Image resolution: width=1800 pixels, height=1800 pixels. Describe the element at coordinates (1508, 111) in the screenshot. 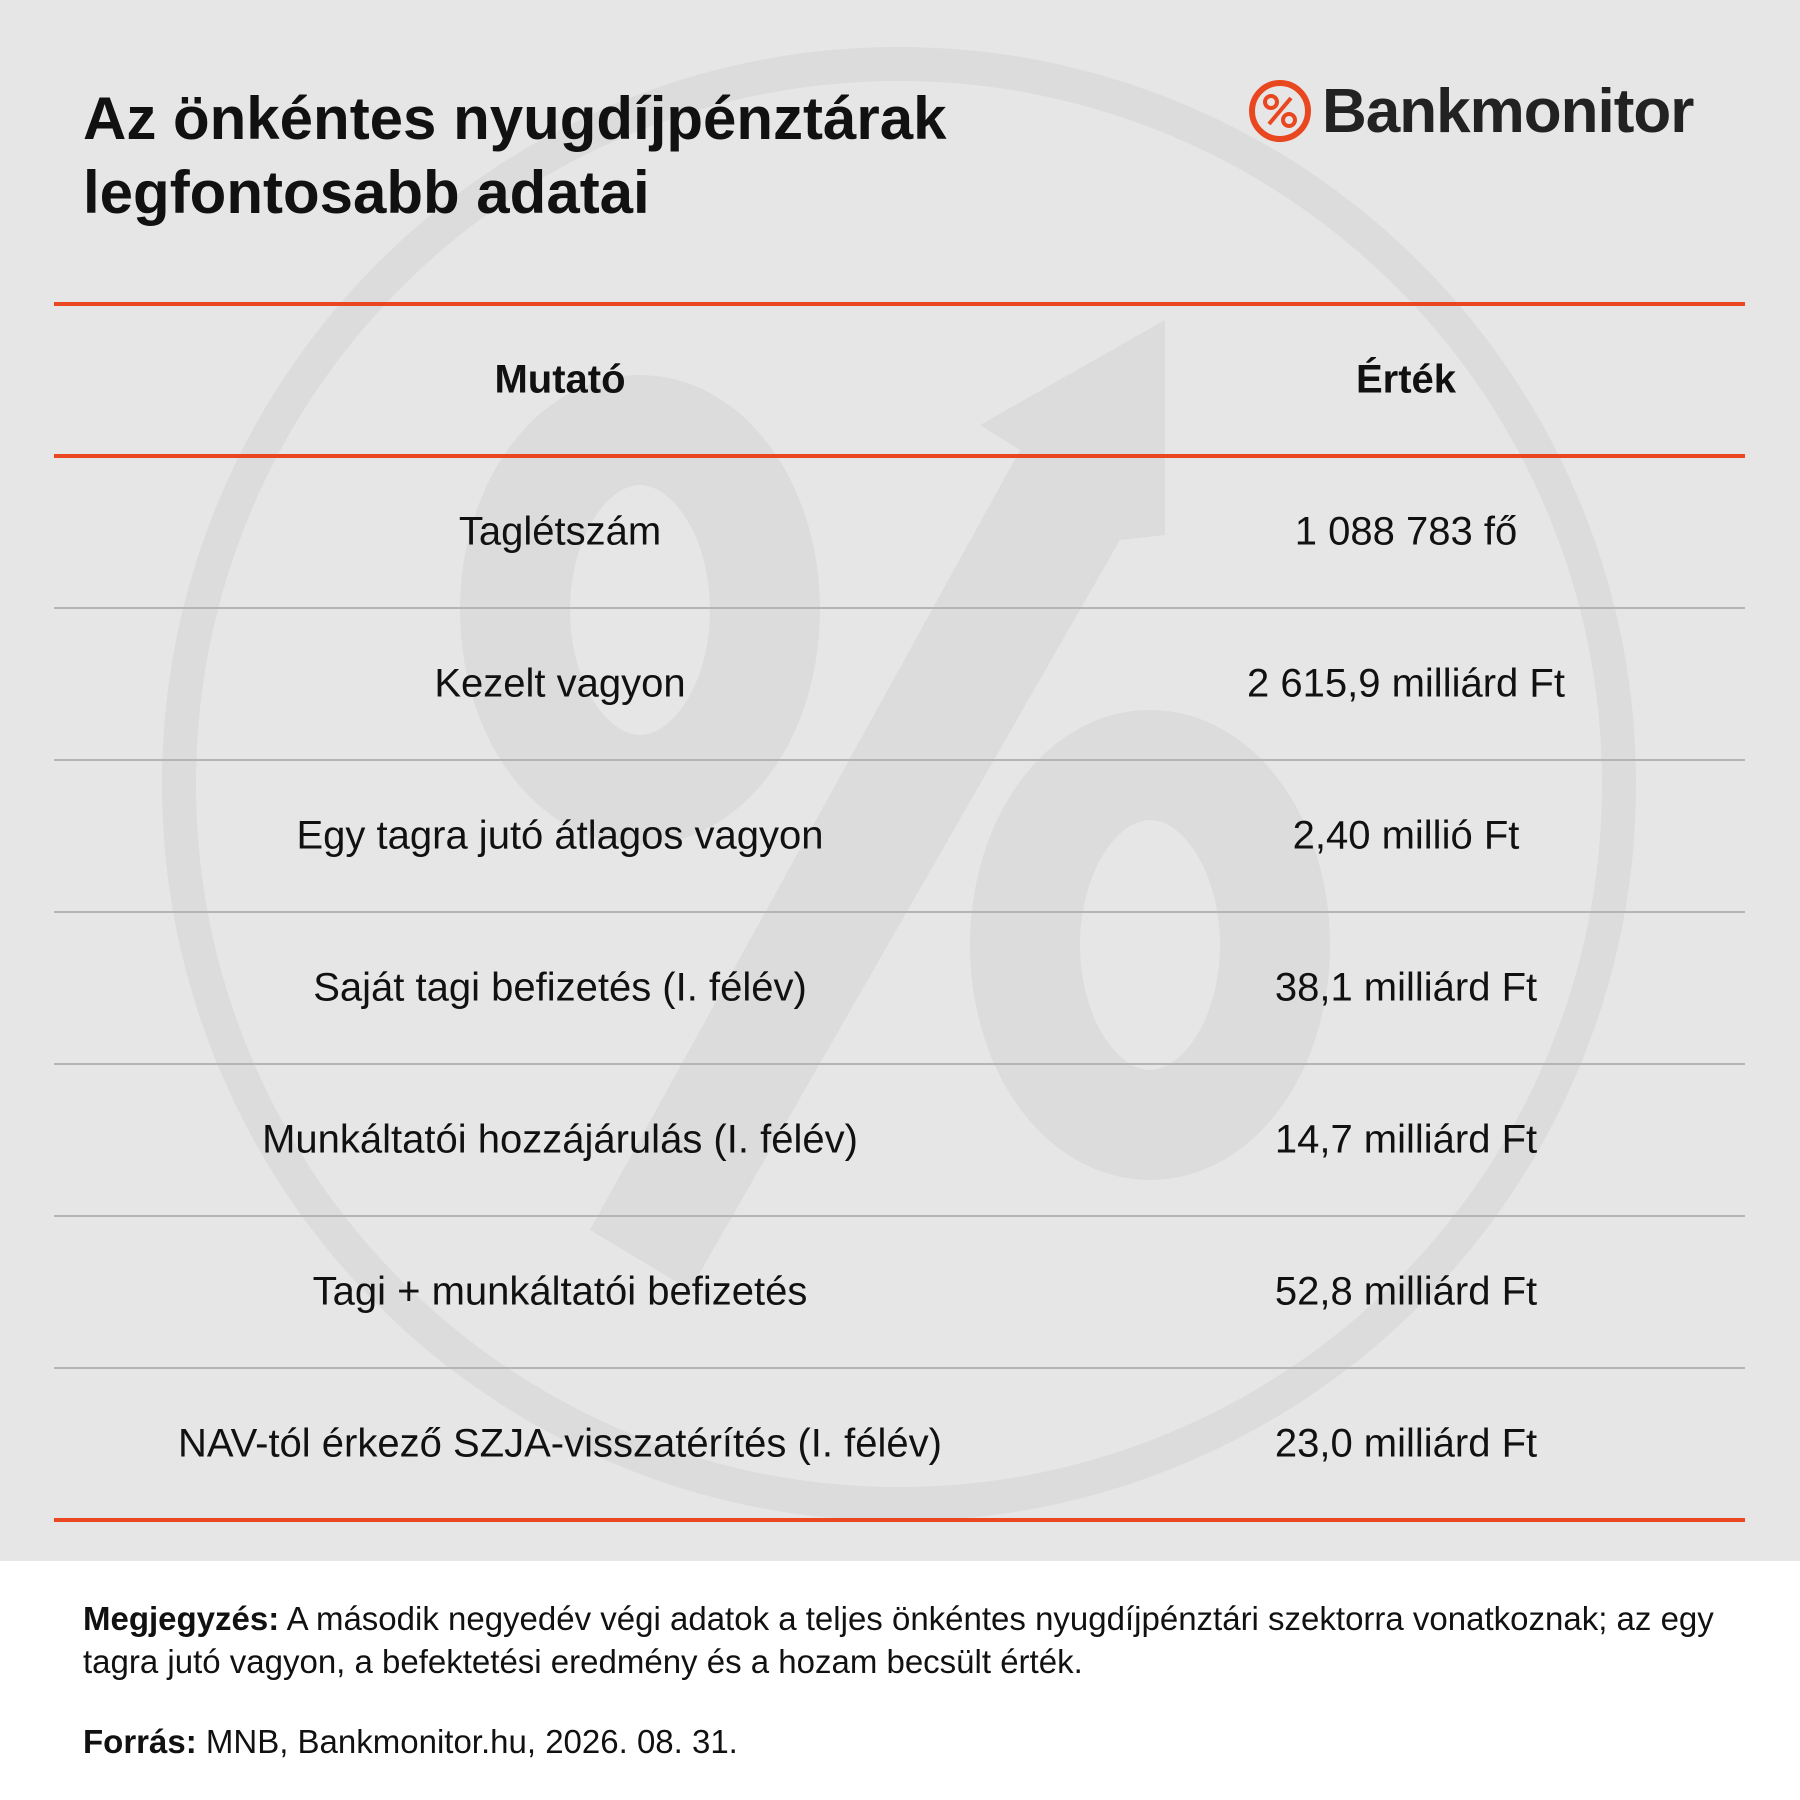

I see `logo-text: Bankmonitor` at that location.